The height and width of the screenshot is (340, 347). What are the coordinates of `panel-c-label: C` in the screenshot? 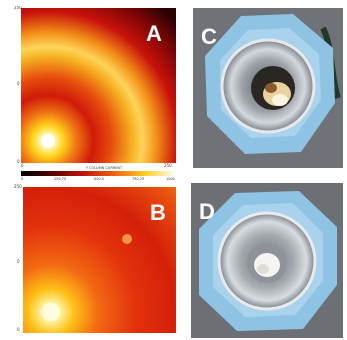 It's located at (209, 36).